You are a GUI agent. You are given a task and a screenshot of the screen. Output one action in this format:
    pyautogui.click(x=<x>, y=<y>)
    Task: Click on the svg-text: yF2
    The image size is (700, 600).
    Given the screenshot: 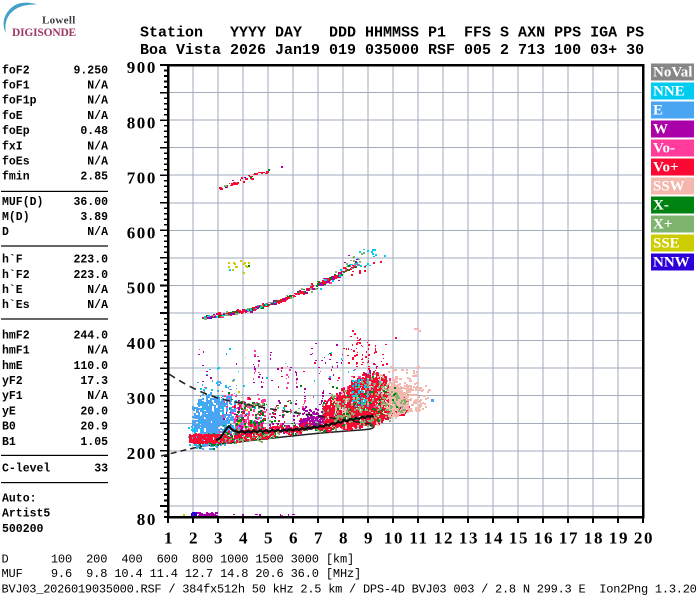 What is the action you would take?
    pyautogui.click(x=12, y=381)
    